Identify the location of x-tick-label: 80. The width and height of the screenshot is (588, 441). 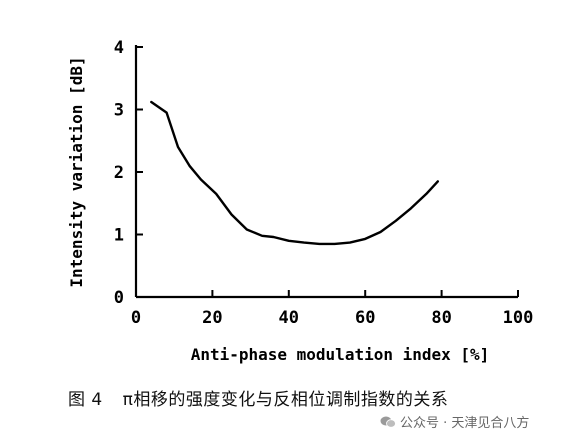
(441, 318).